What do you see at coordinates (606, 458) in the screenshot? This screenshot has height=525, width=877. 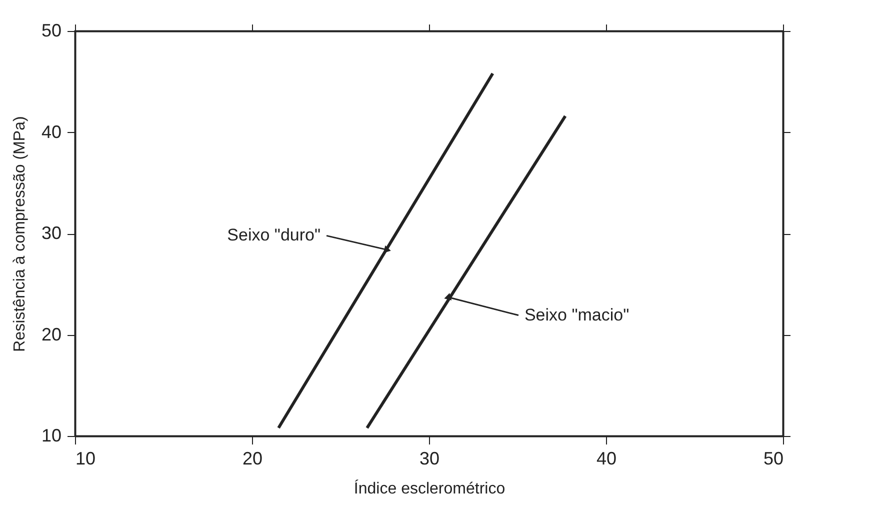 I see `x-tick-label: 40` at bounding box center [606, 458].